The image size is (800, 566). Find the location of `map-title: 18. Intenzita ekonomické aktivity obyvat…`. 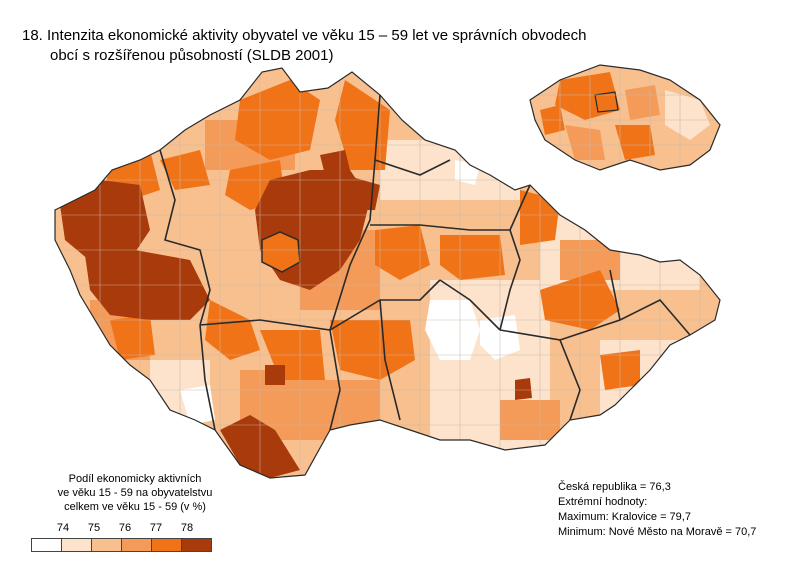

map-title: 18. Intenzita ekonomické aktivity obyvat… is located at coordinates (304, 46).